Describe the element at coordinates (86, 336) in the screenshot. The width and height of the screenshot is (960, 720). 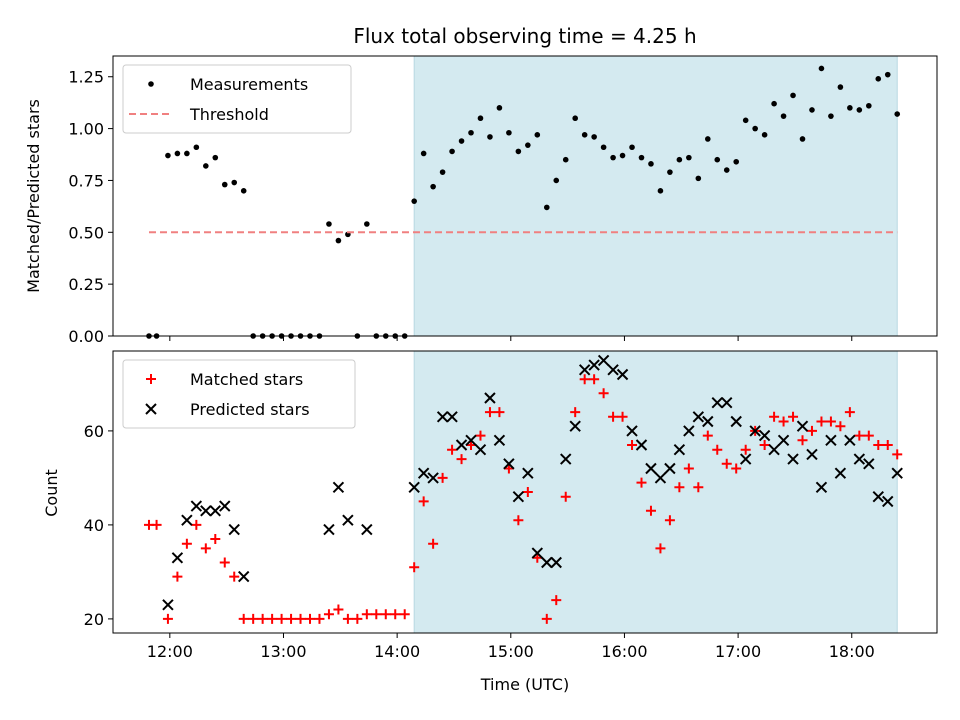
I see `y-tick-label: 0.00` at that location.